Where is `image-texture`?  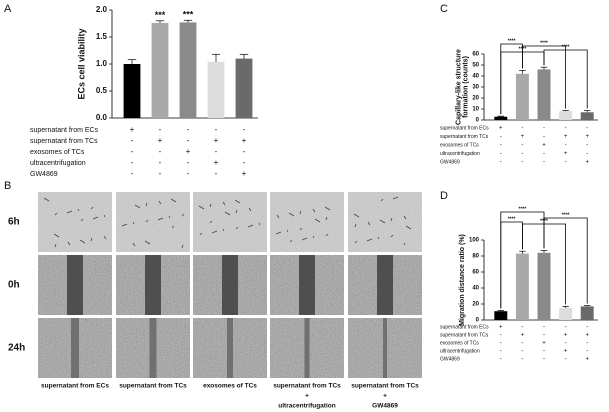
image-texture is located at coordinates (230, 222).